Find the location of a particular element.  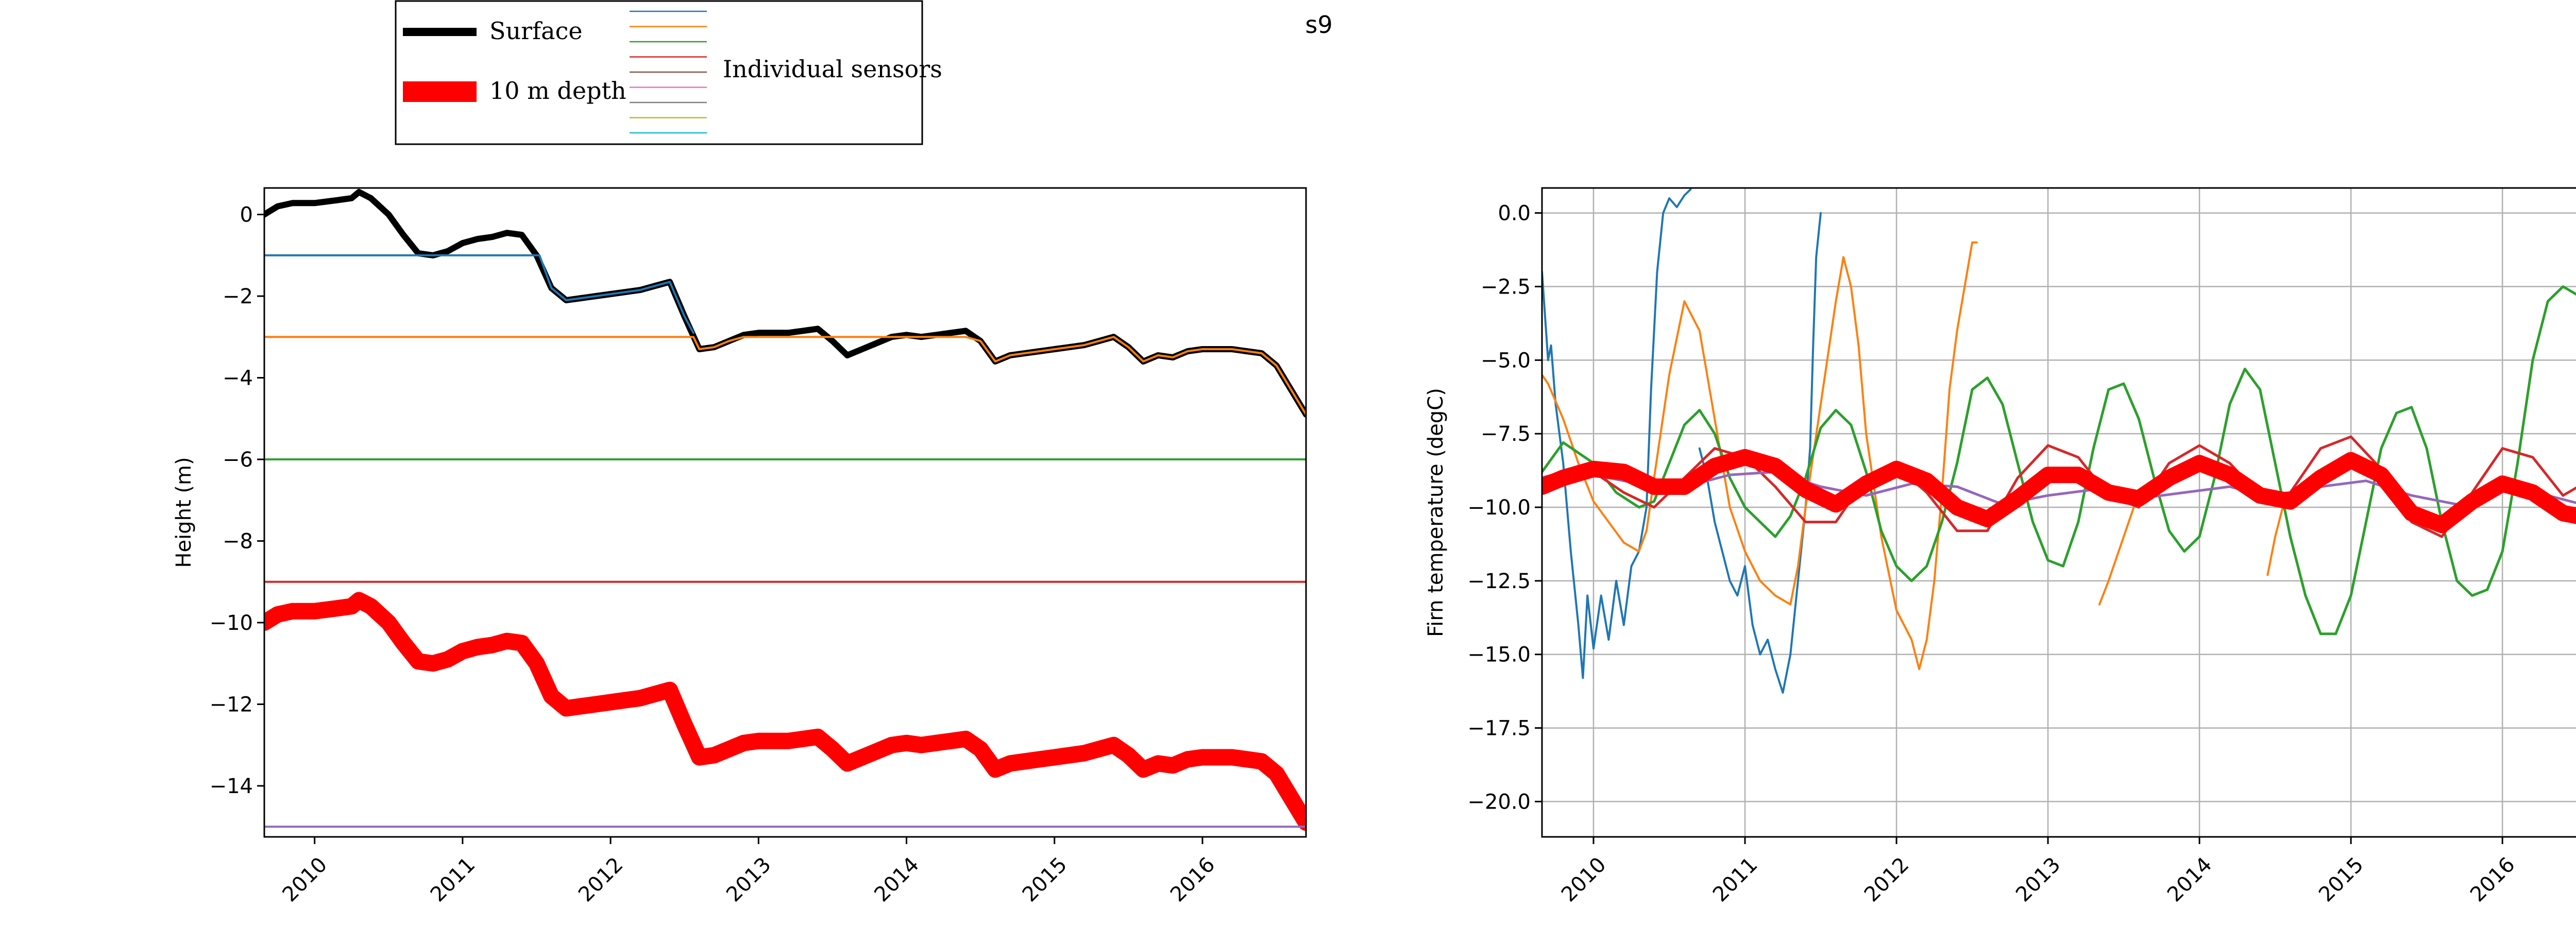

y-tick-label: −5.0 is located at coordinates (1506, 360).